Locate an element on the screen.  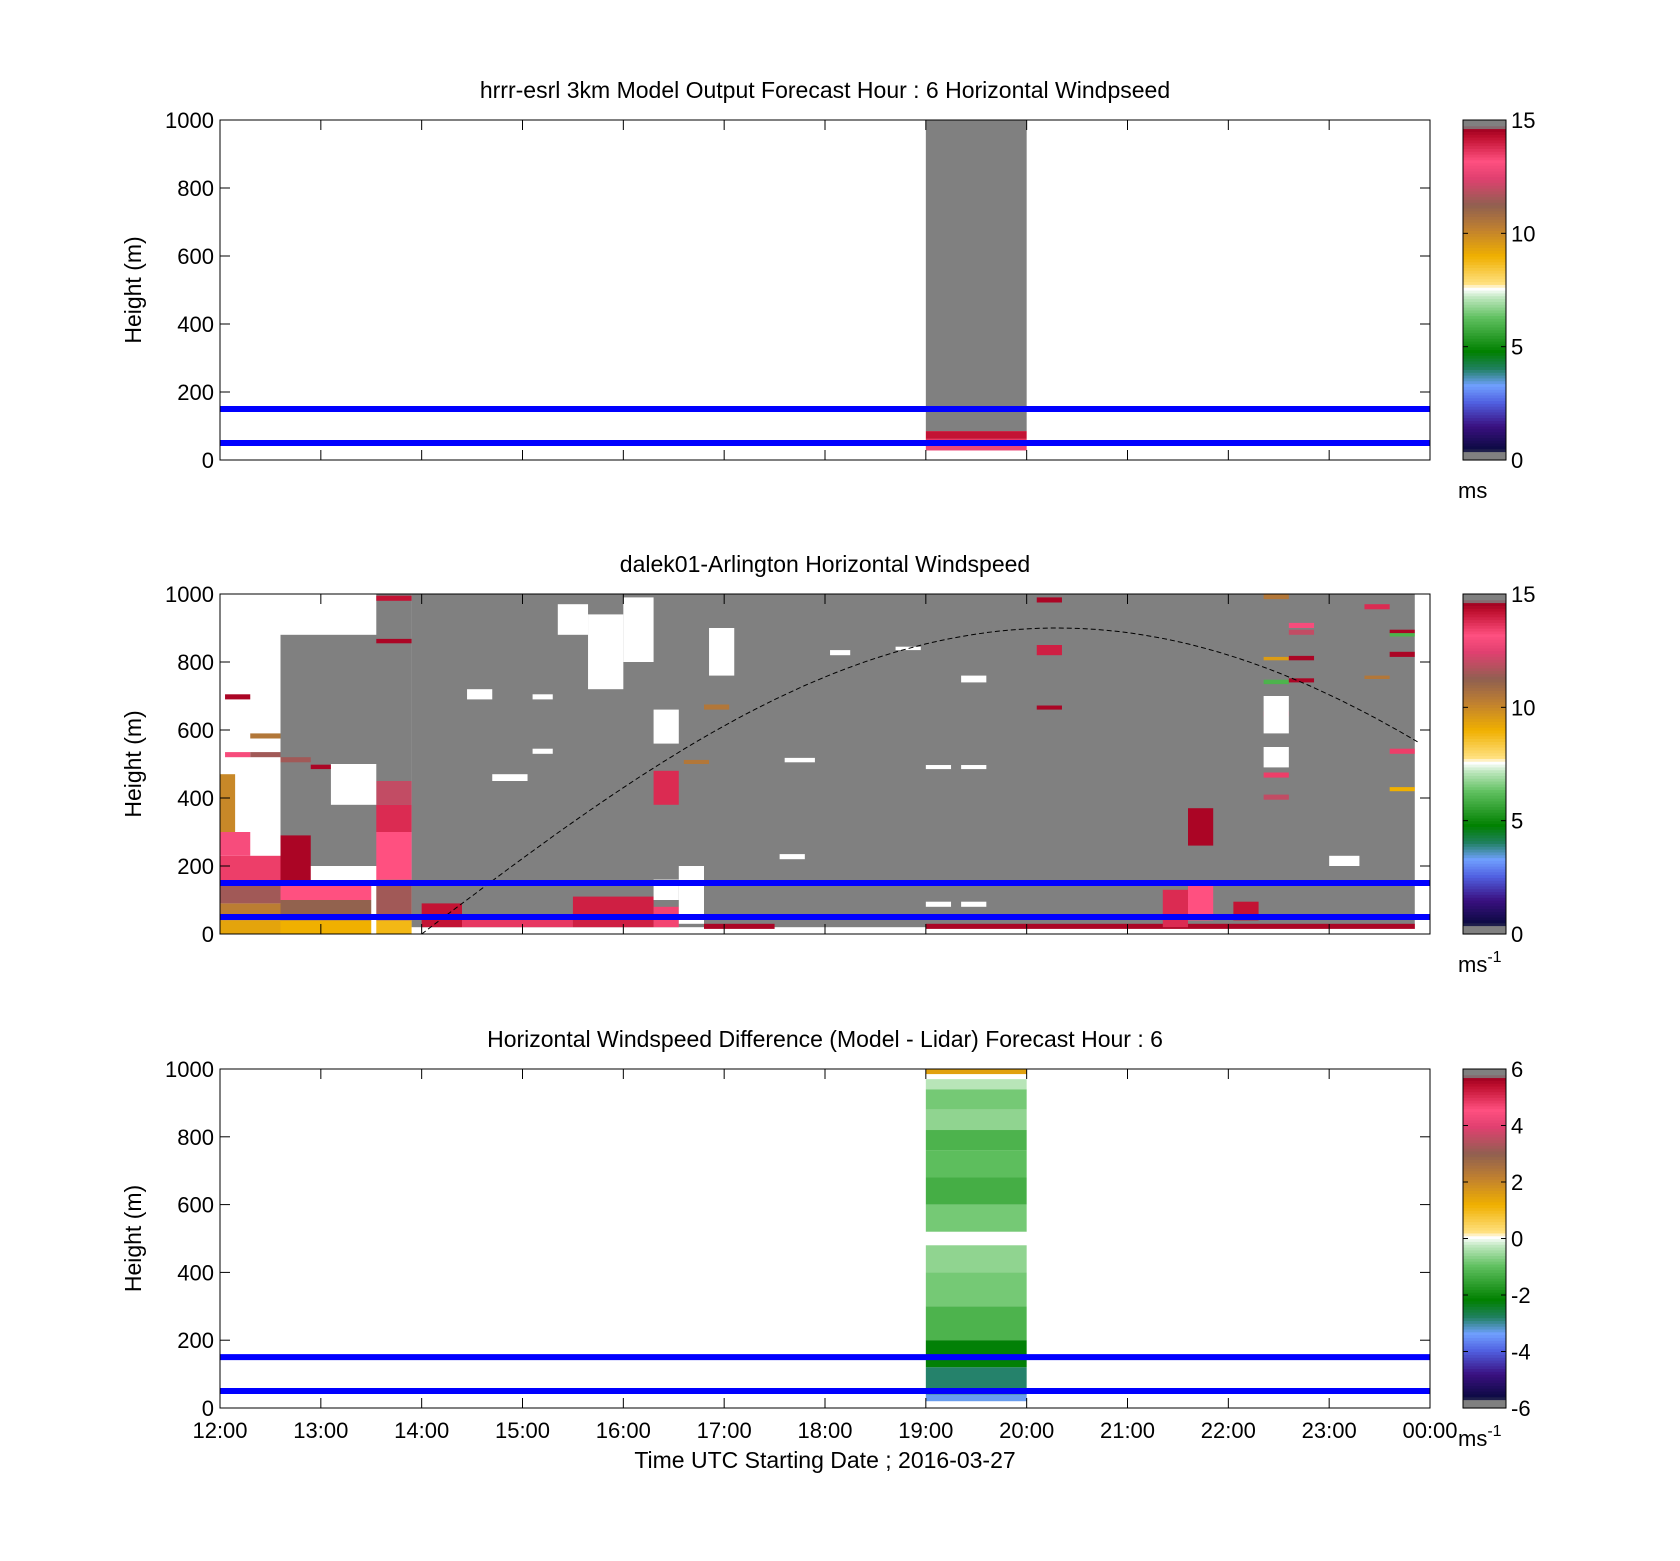
panel-title: dalek01-Arlington Horizontal Windspeed is located at coordinates (825, 564).